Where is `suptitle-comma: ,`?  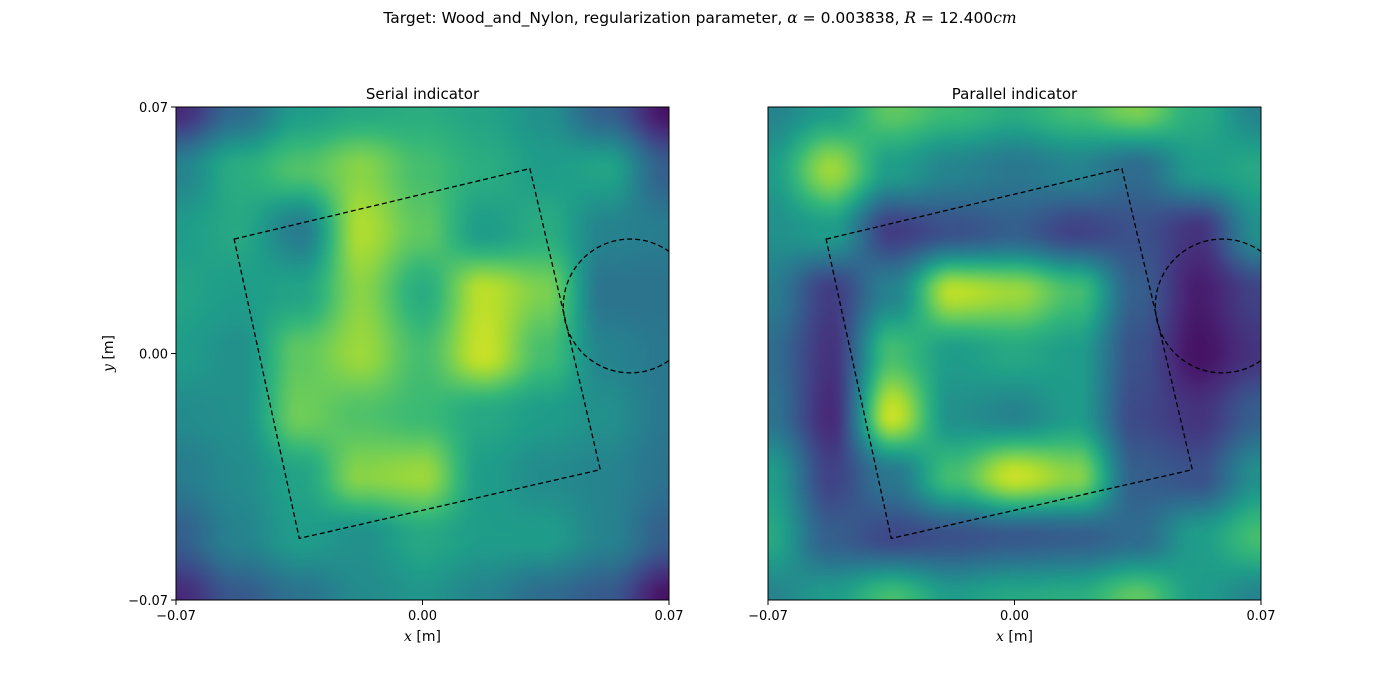 suptitle-comma: , is located at coordinates (899, 18).